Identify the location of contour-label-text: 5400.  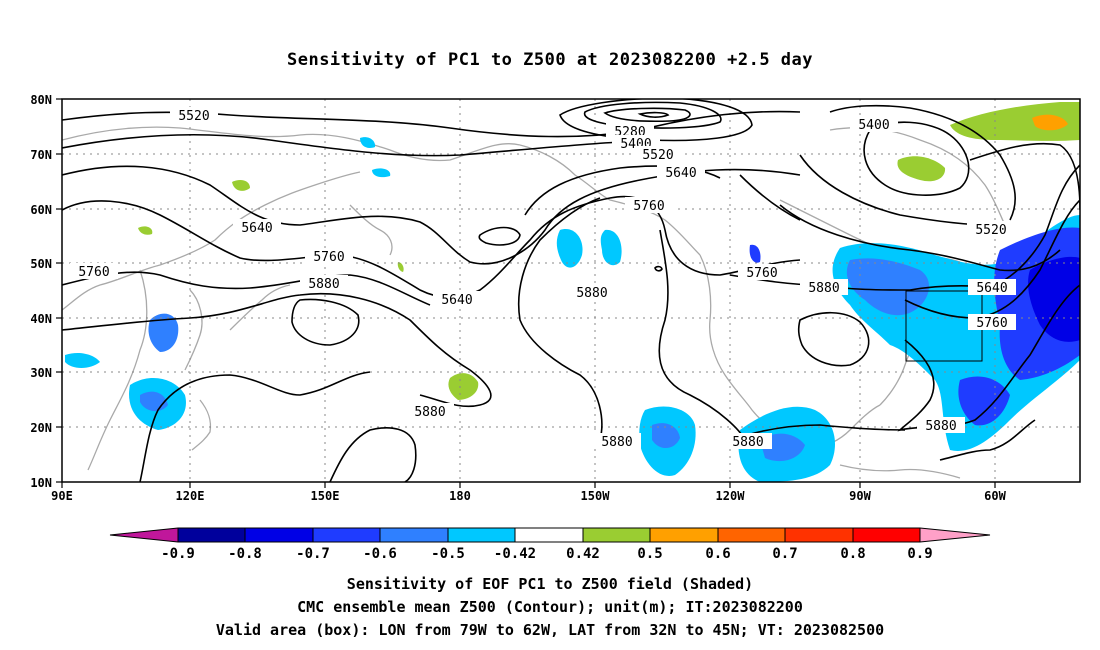
(873, 125).